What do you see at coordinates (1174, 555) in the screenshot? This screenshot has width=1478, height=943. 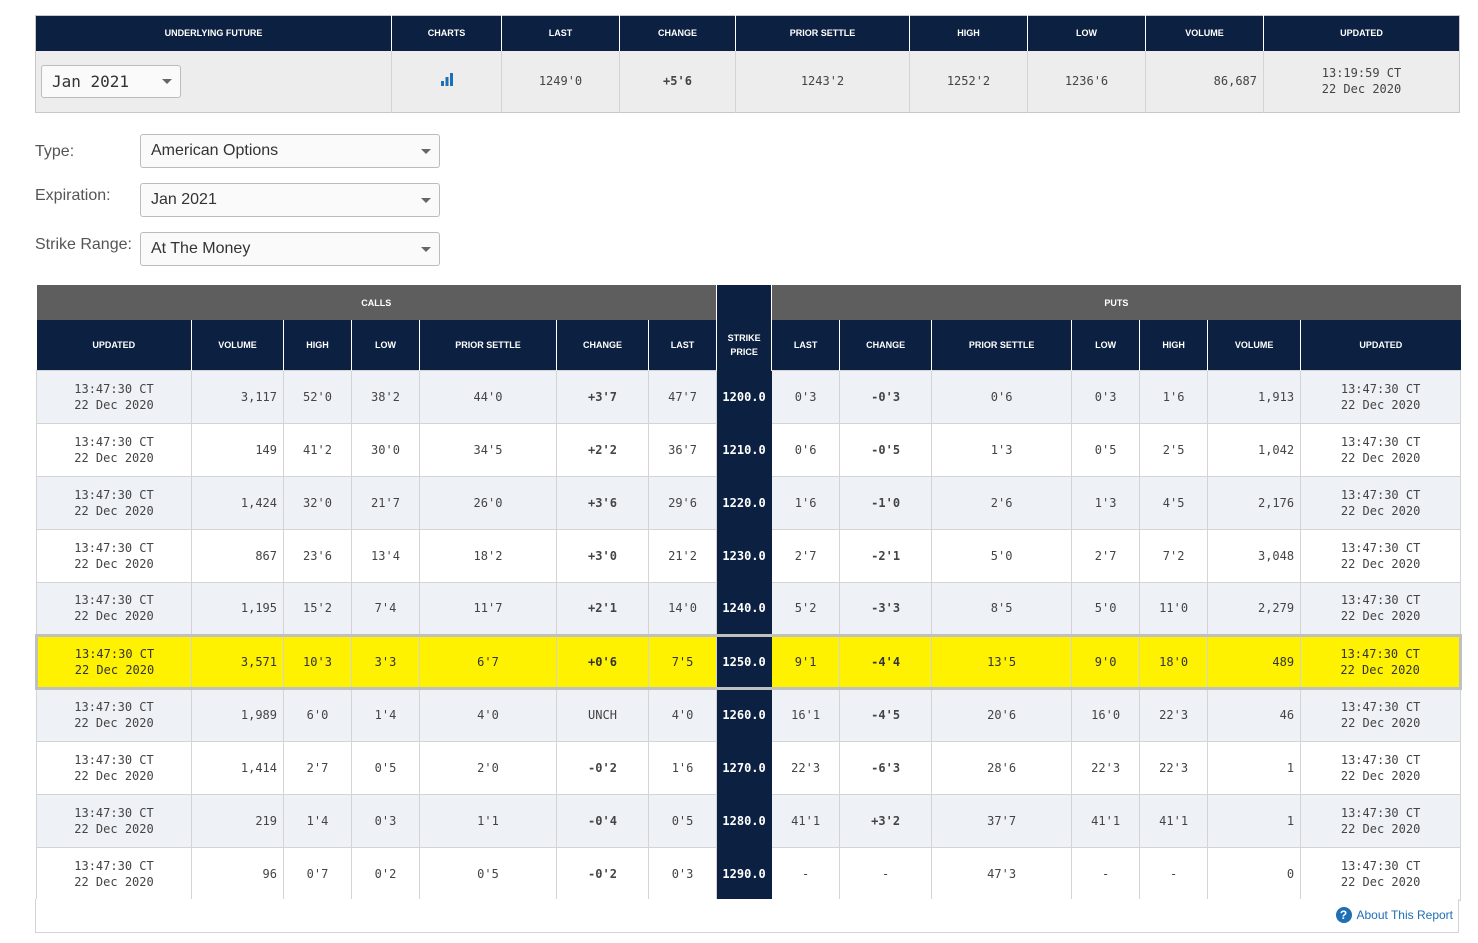 I see `put-high: 7'2` at bounding box center [1174, 555].